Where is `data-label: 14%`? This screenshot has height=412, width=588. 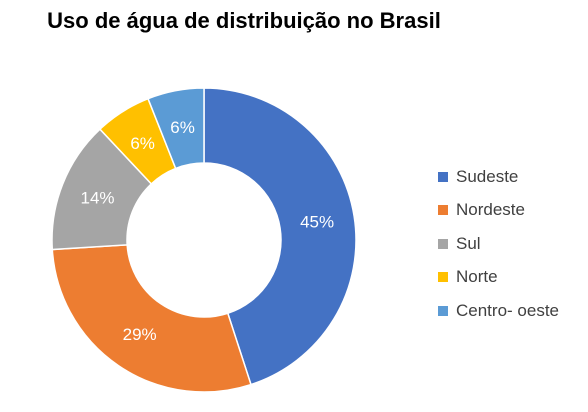
data-label: 14% is located at coordinates (98, 197).